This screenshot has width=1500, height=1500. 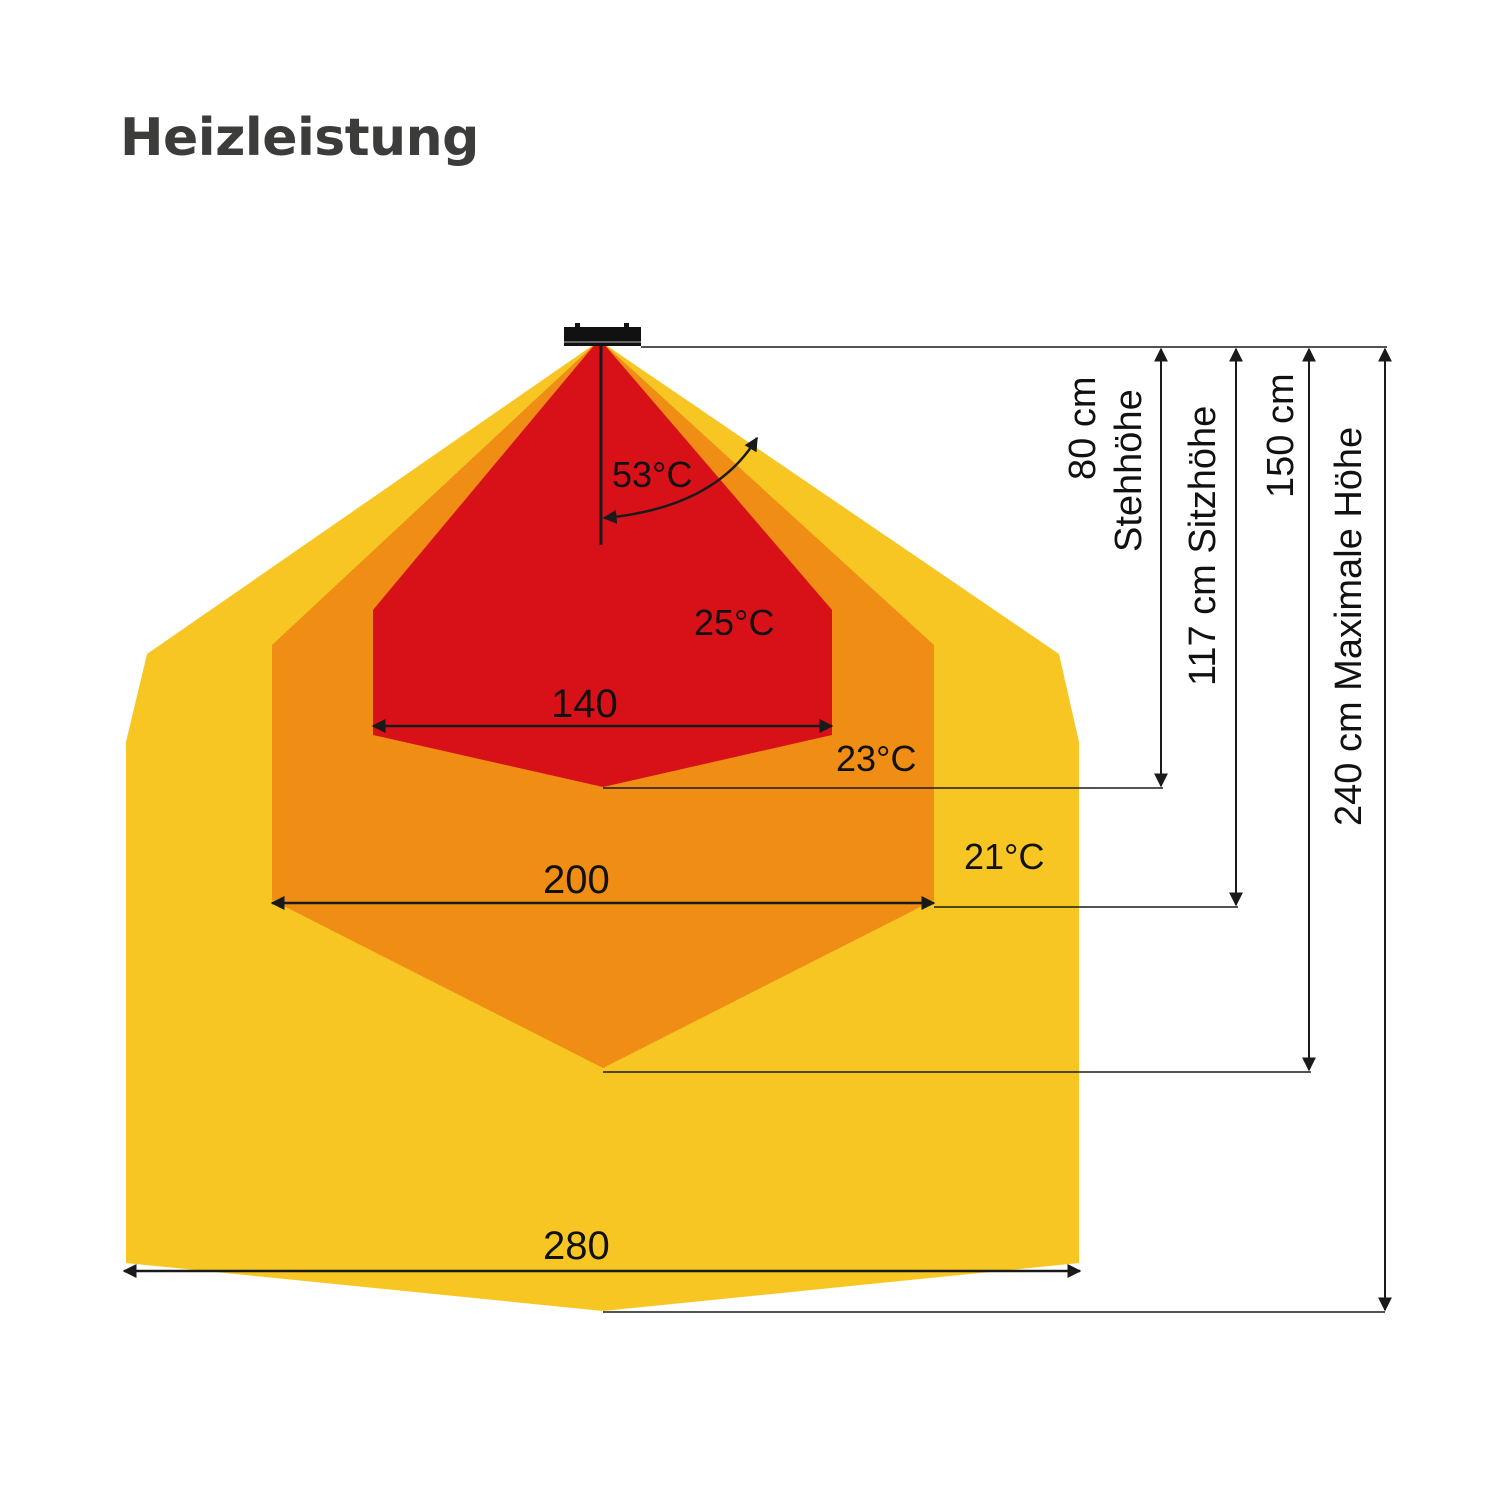 What do you see at coordinates (1129, 470) in the screenshot?
I see `height-label-80-text: Stehhöhe` at bounding box center [1129, 470].